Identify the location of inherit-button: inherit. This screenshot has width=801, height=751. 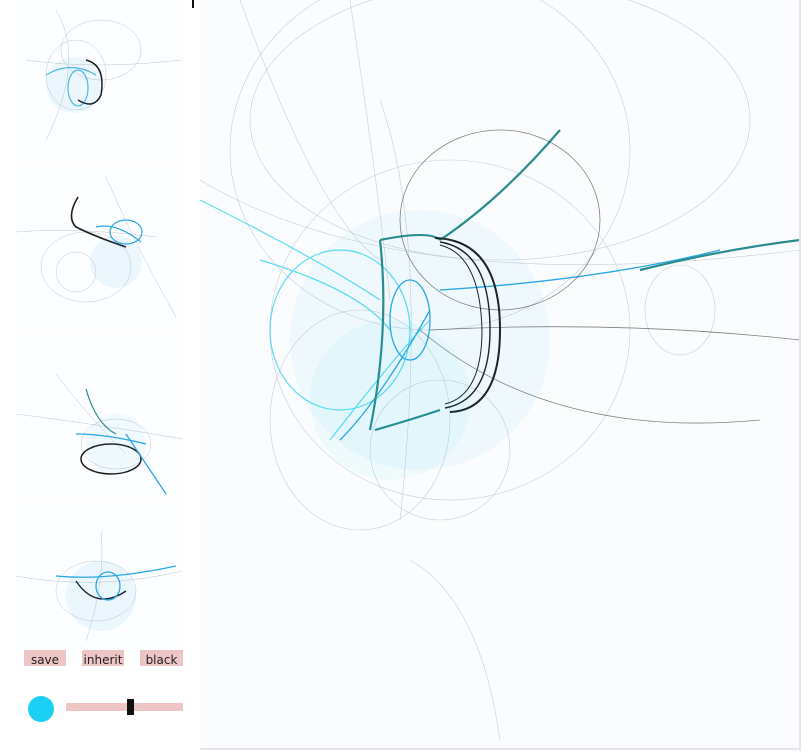
(103, 658).